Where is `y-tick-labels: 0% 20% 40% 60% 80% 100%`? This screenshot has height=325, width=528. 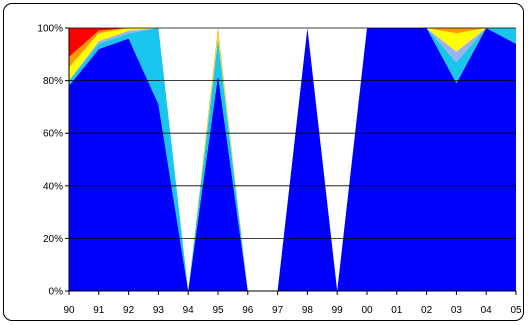
y-tick-labels: 0% 20% 40% 60% 80% 100% is located at coordinates (50, 161).